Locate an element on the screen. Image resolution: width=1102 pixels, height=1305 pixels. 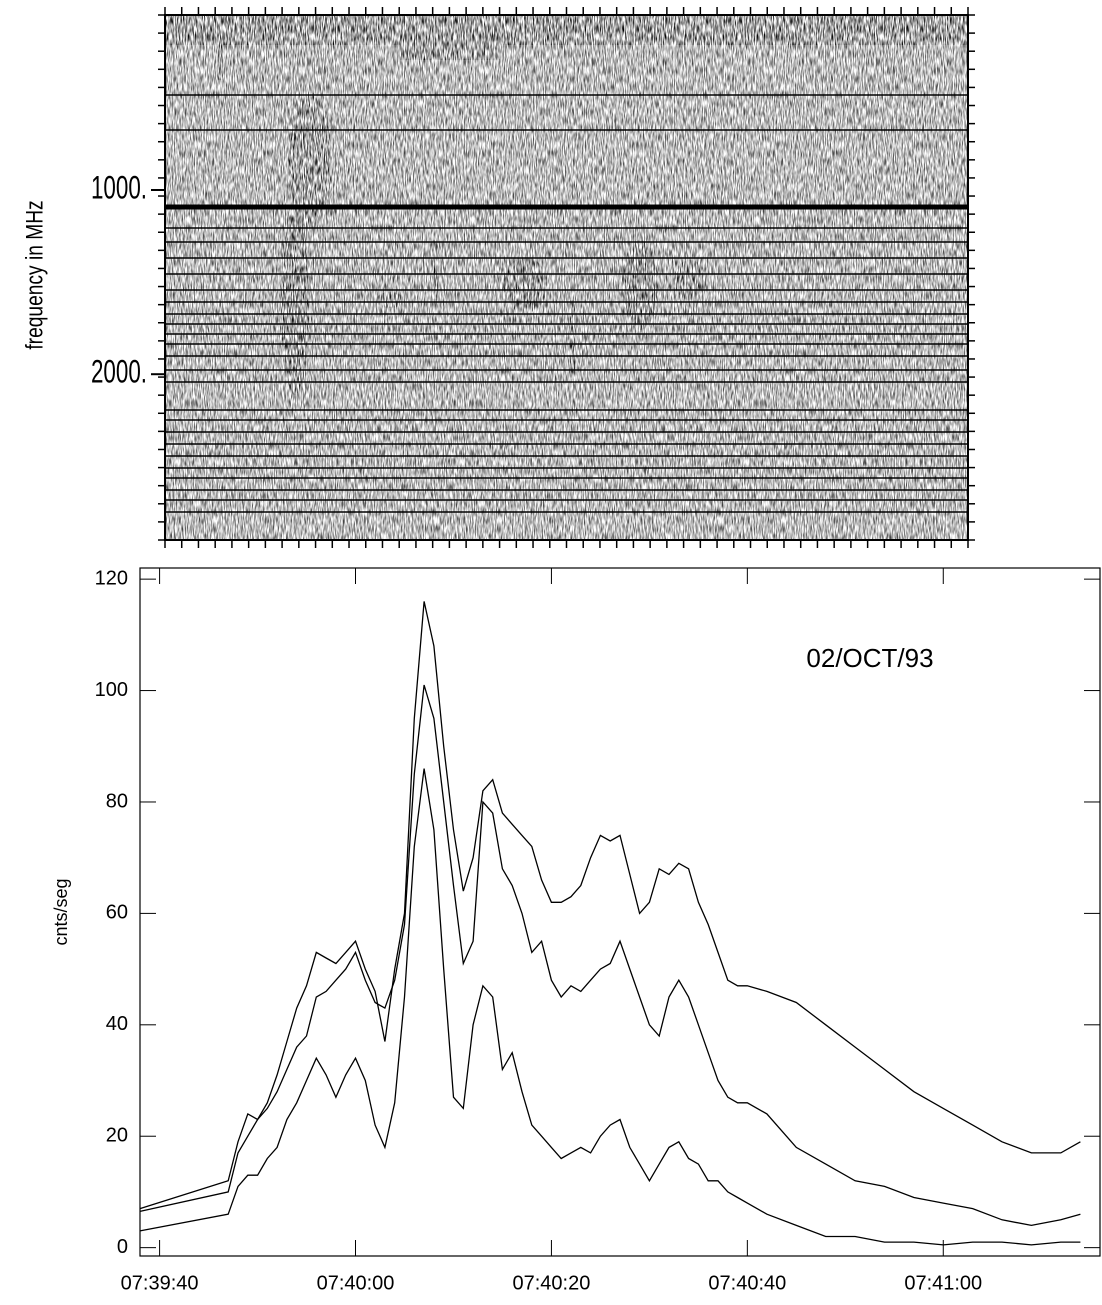
y-tick-label: 20 is located at coordinates (117, 1136).